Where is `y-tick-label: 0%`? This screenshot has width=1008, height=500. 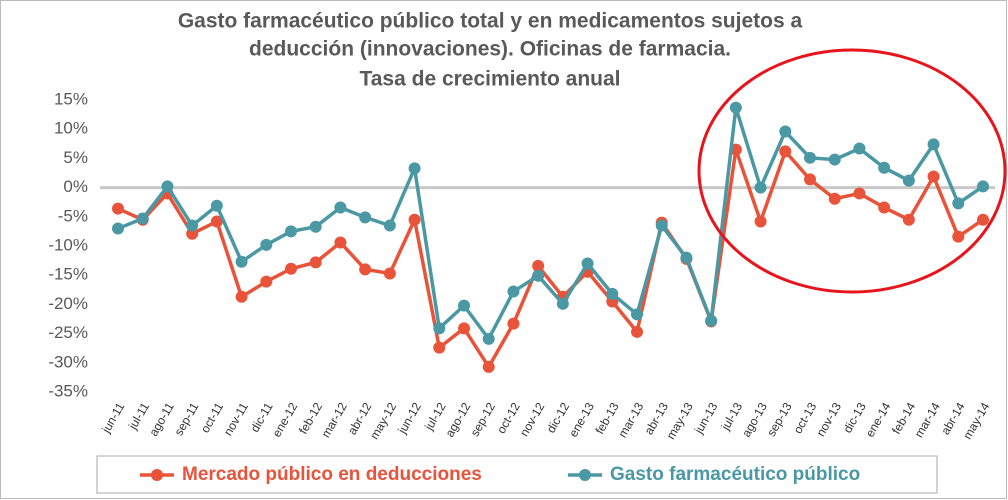
y-tick-label: 0% is located at coordinates (75, 186).